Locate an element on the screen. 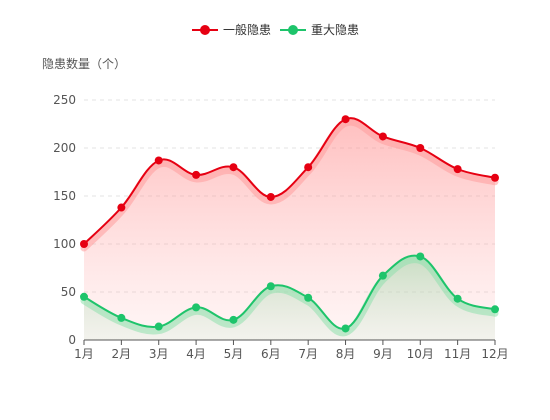 The width and height of the screenshot is (550, 420). x-tick-label-4: 5月 is located at coordinates (234, 354).